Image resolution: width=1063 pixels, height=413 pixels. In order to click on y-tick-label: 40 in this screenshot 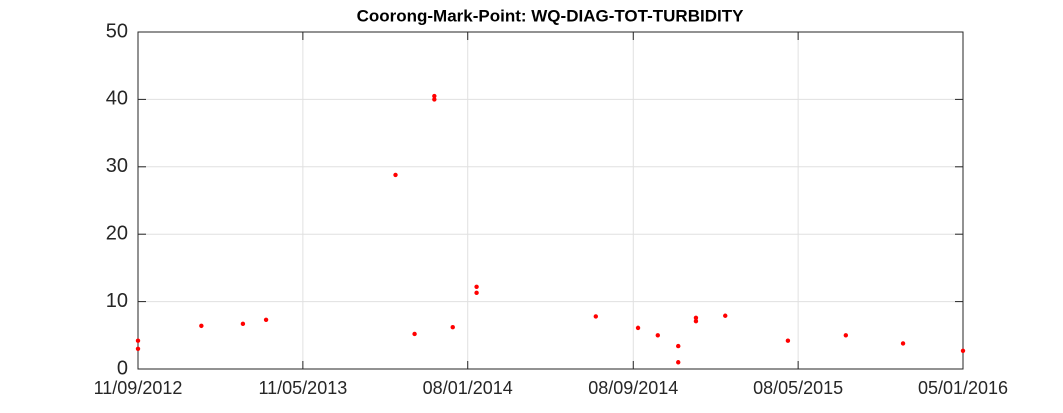, I will do `click(117, 99)`.